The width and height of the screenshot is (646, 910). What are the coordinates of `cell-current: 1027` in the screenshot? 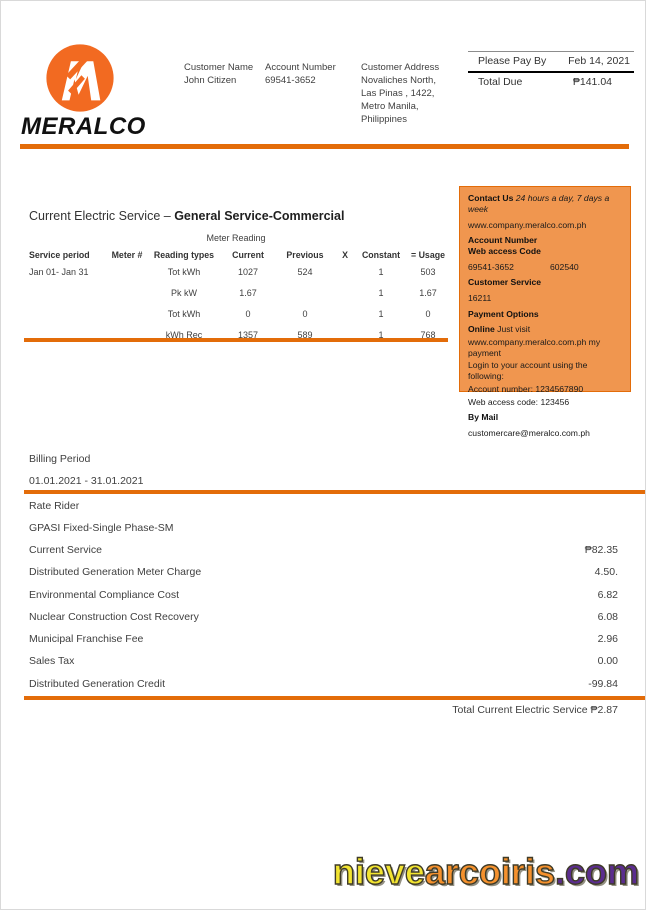 It's located at (248, 272).